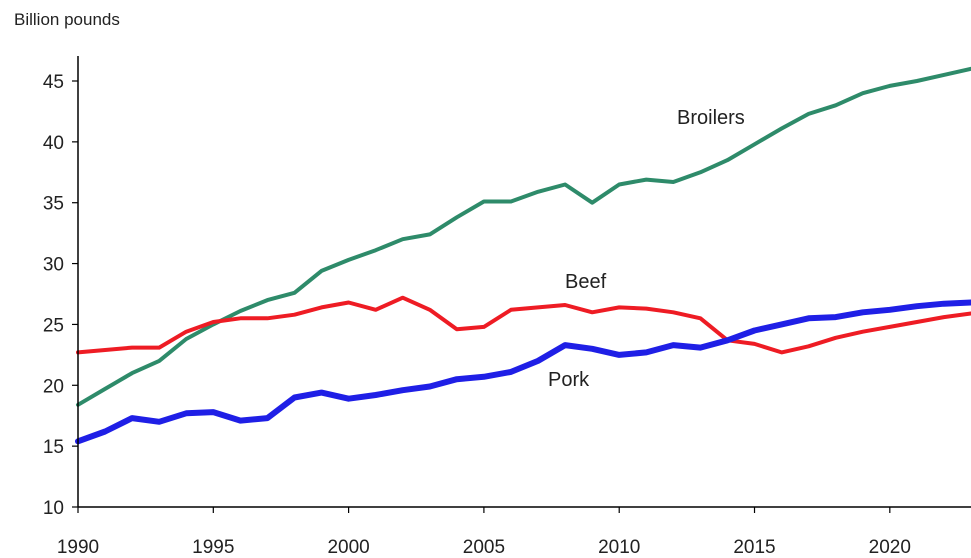 This screenshot has width=971, height=558. I want to click on y-axis: 10 15 20 25 30 35 40 45, so click(60, 295).